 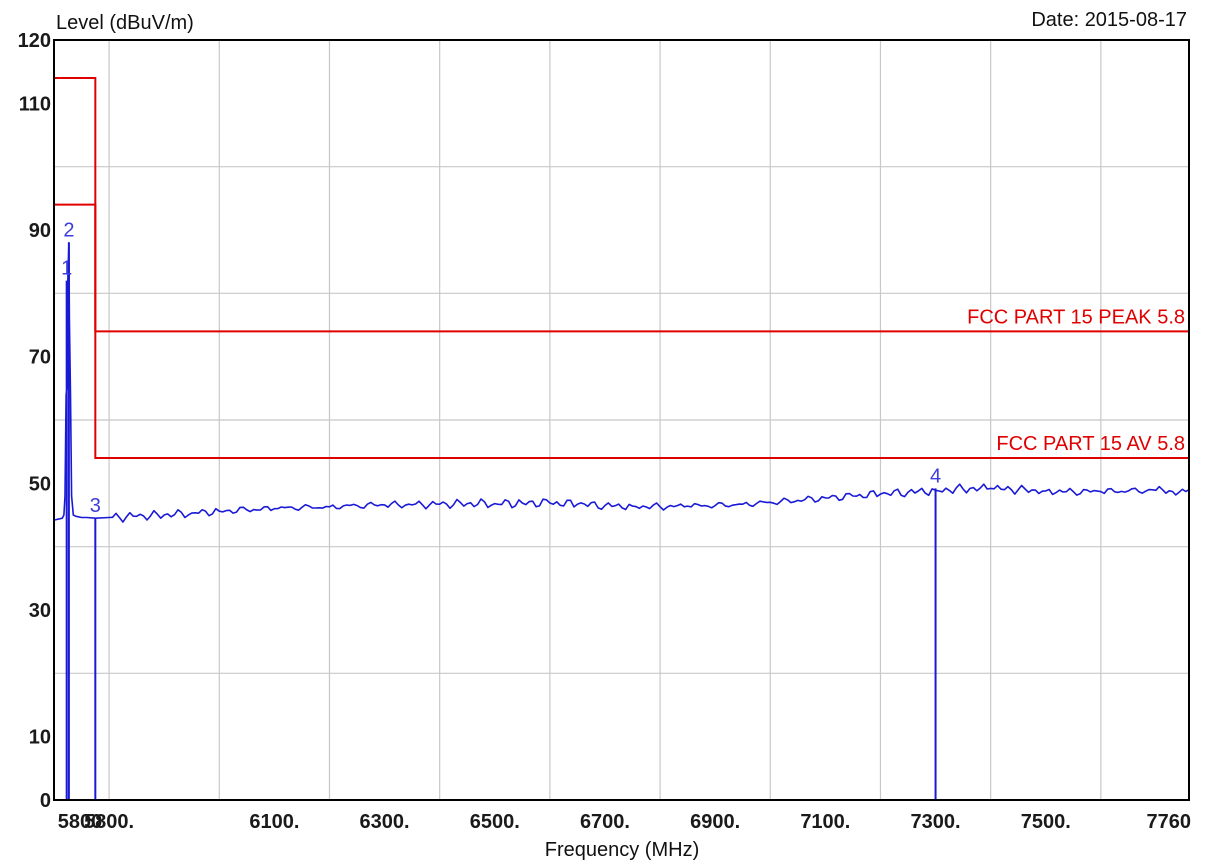 What do you see at coordinates (936, 822) in the screenshot?
I see `x-tick-label: 7300.` at bounding box center [936, 822].